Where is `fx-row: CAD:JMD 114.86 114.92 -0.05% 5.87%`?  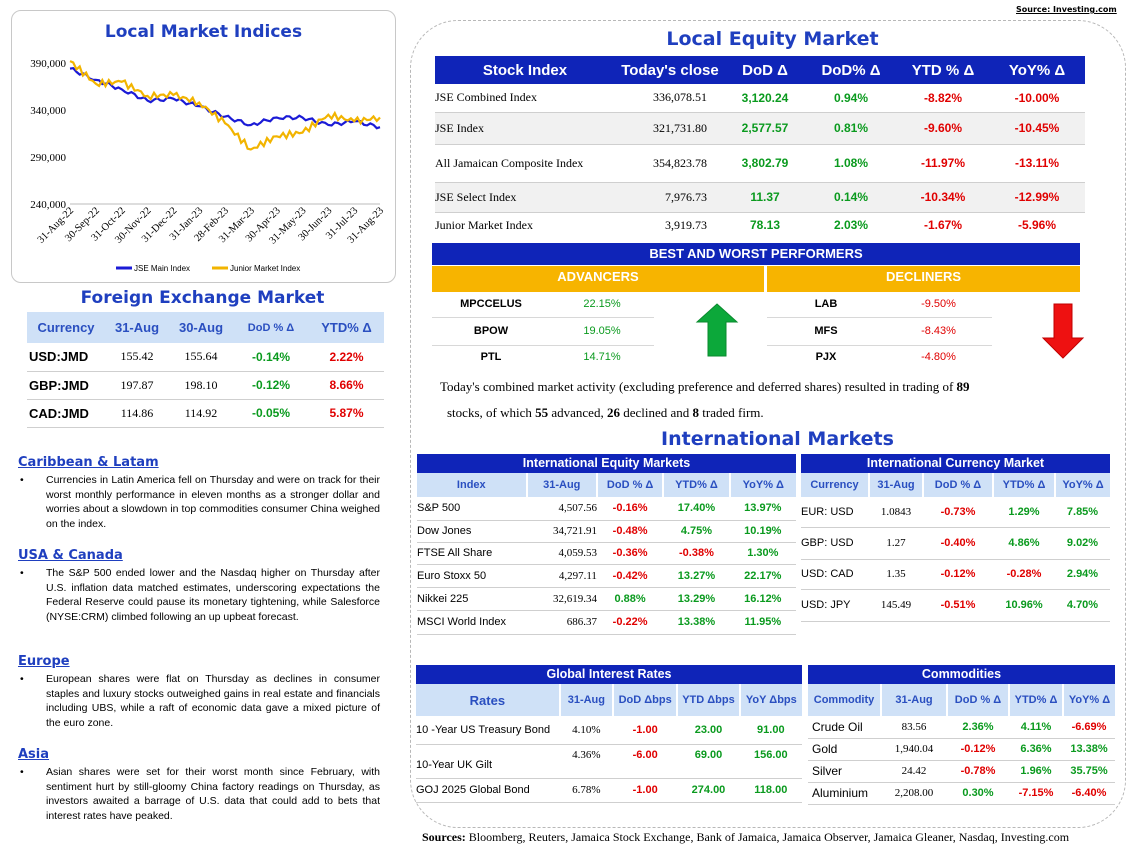
fx-row: CAD:JMD 114.86 114.92 -0.05% 5.87% is located at coordinates (205, 413).